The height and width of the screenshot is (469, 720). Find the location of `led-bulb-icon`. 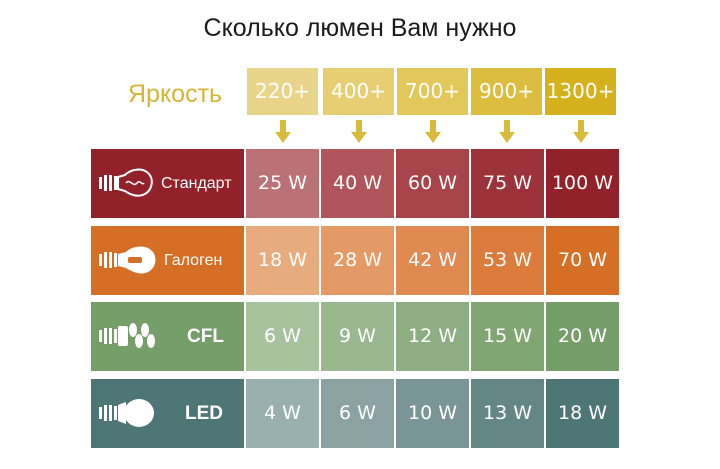

led-bulb-icon is located at coordinates (126, 413).